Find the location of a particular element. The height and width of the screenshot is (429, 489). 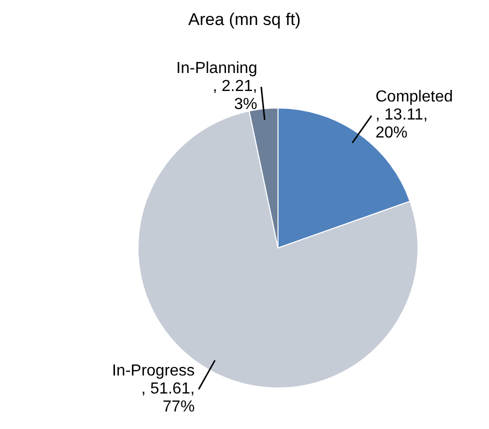

data-label: , 13.11, 20% is located at coordinates (402, 124).